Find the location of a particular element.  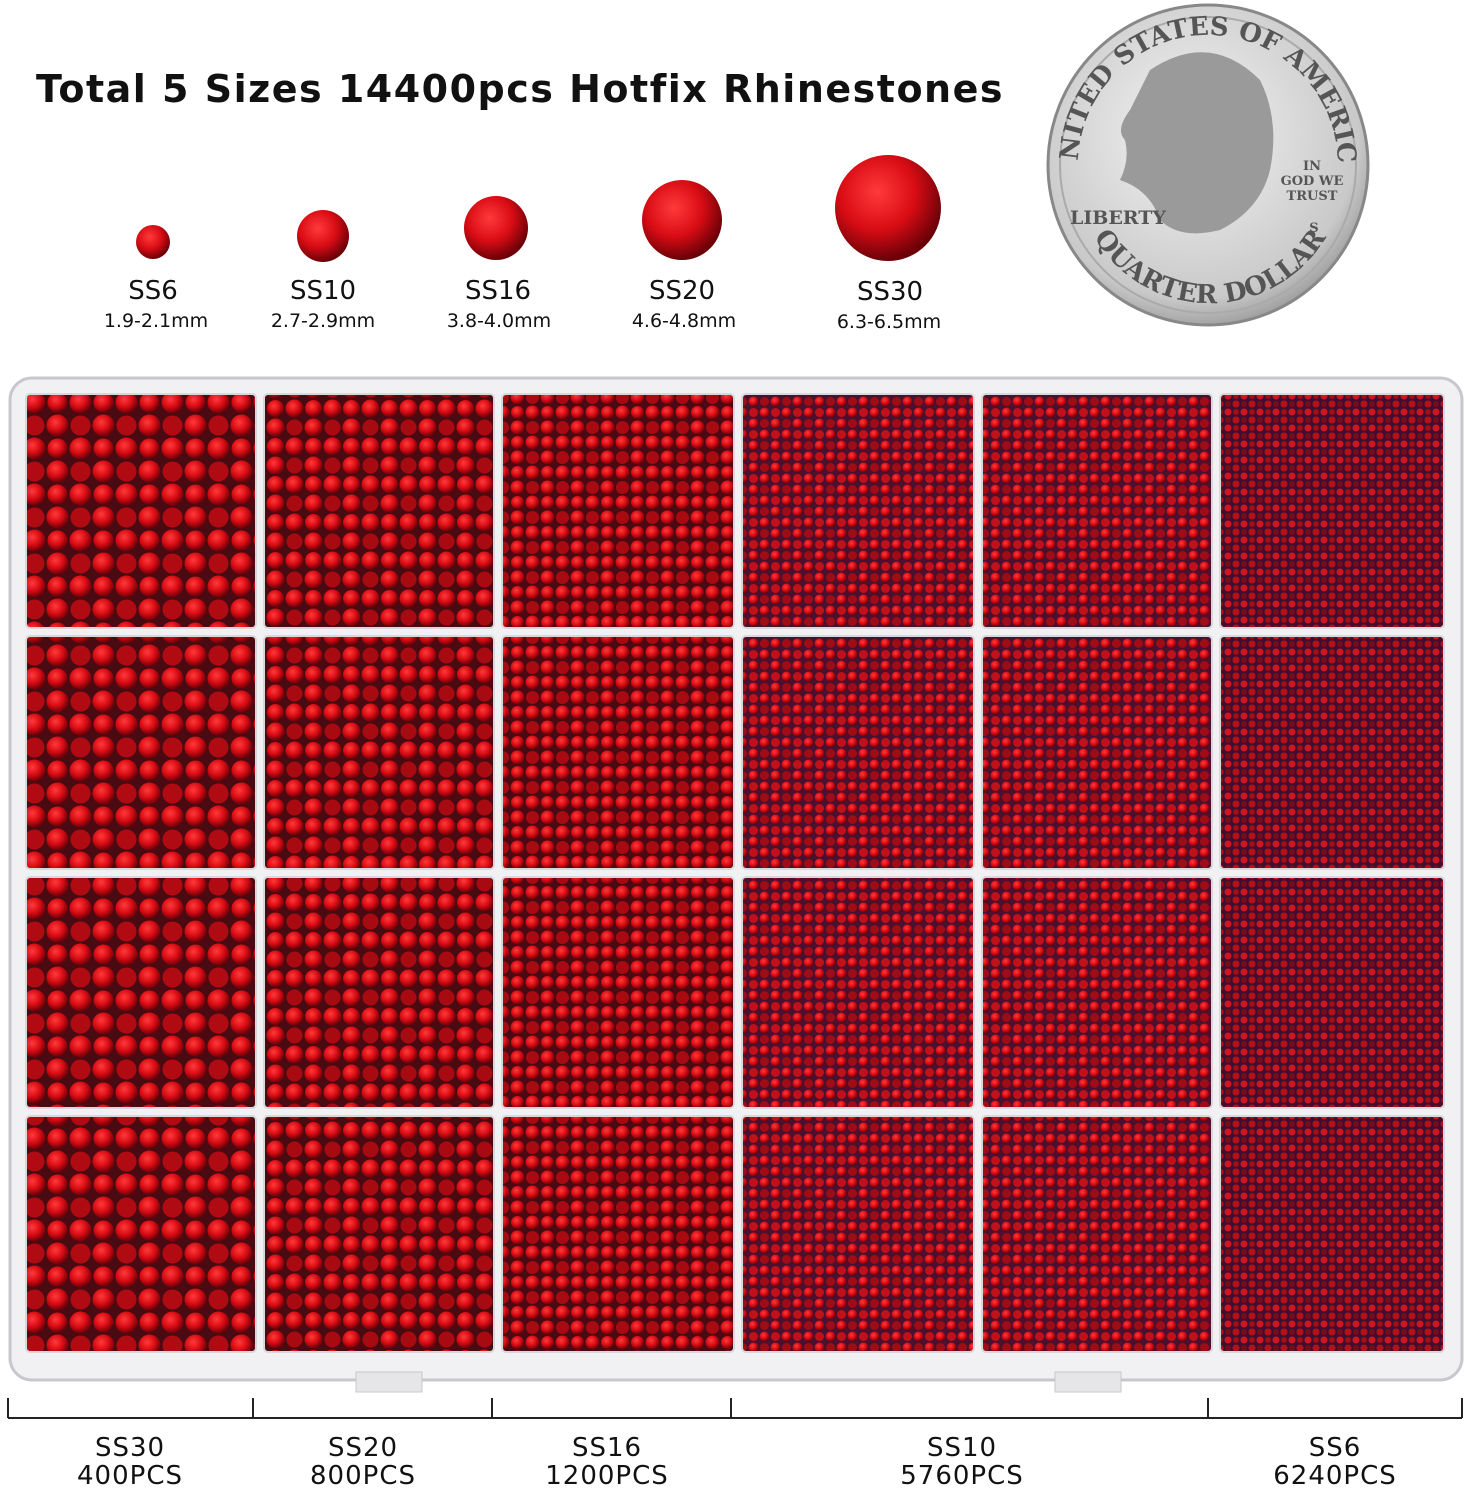

count-size: SS16 is located at coordinates (607, 1448).